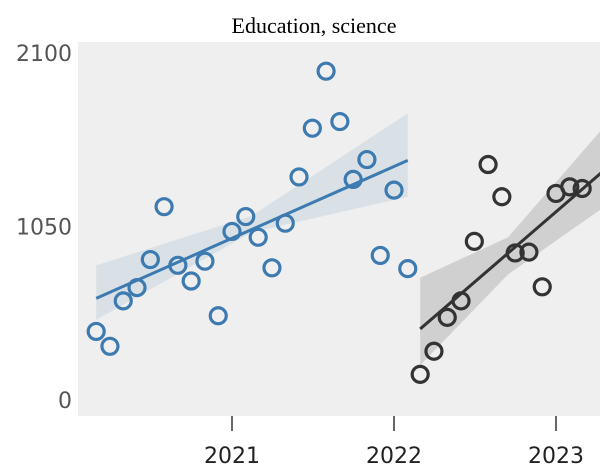  I want to click on x-tick-label: 2023, so click(556, 455).